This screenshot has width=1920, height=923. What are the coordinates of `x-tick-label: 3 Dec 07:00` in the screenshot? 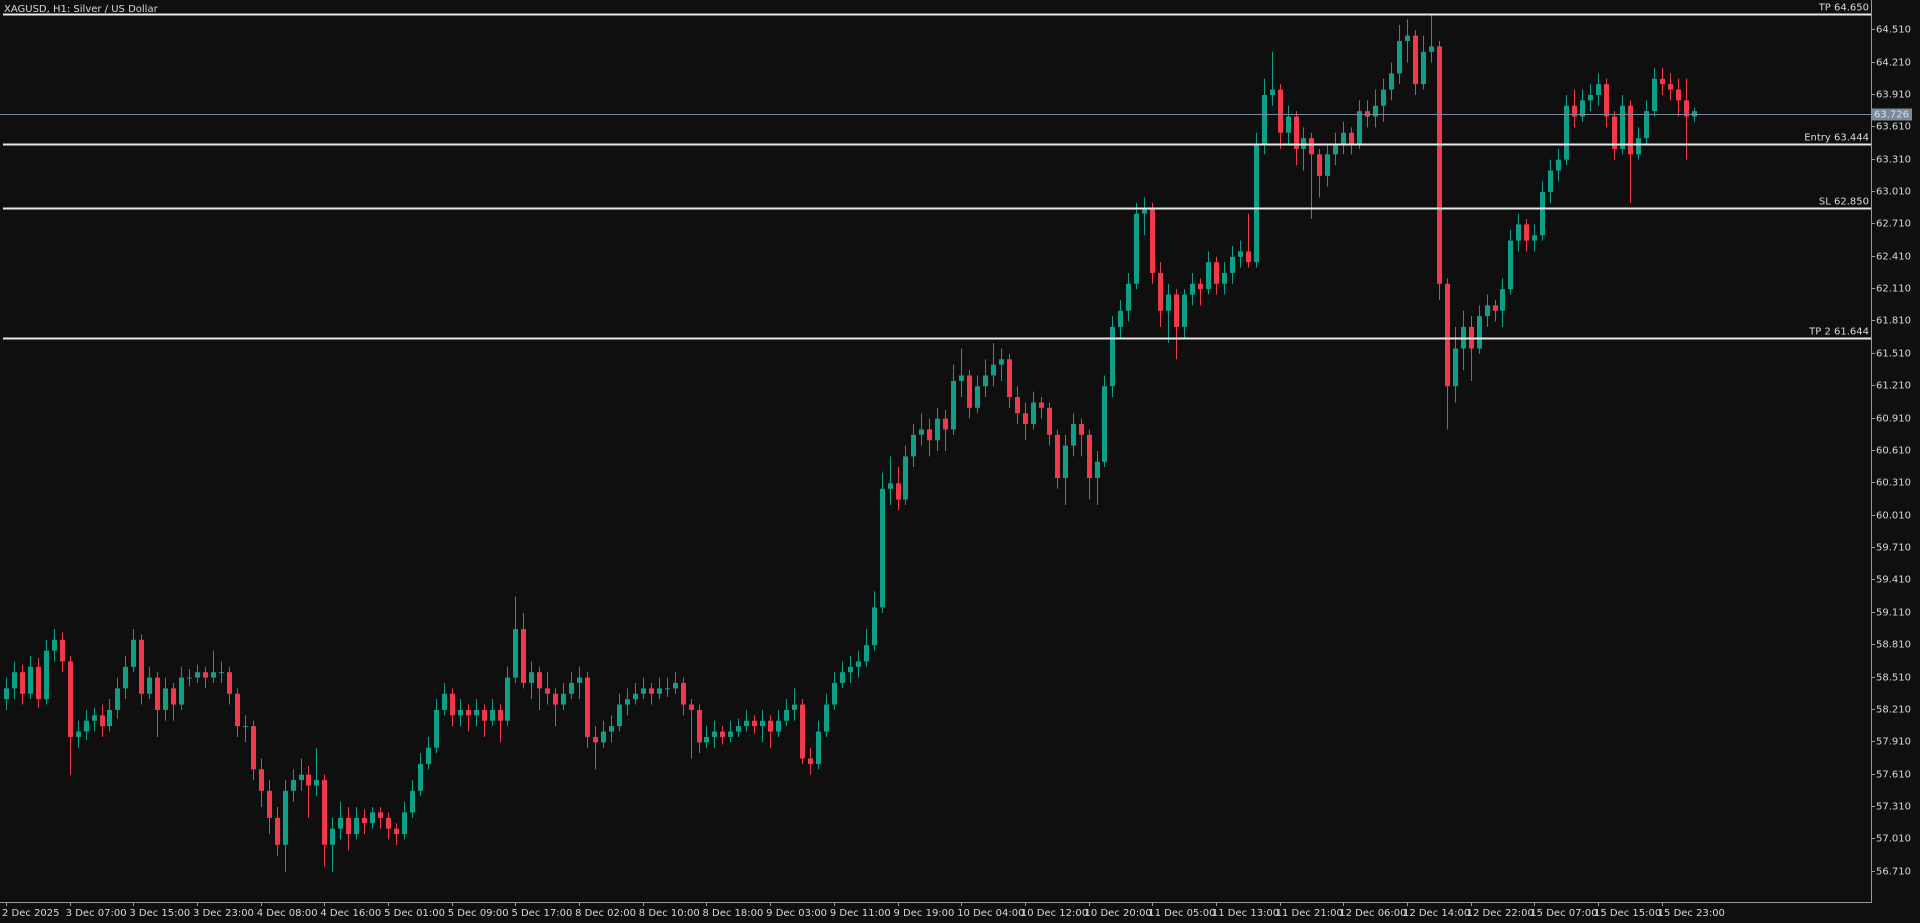 It's located at (96, 913).